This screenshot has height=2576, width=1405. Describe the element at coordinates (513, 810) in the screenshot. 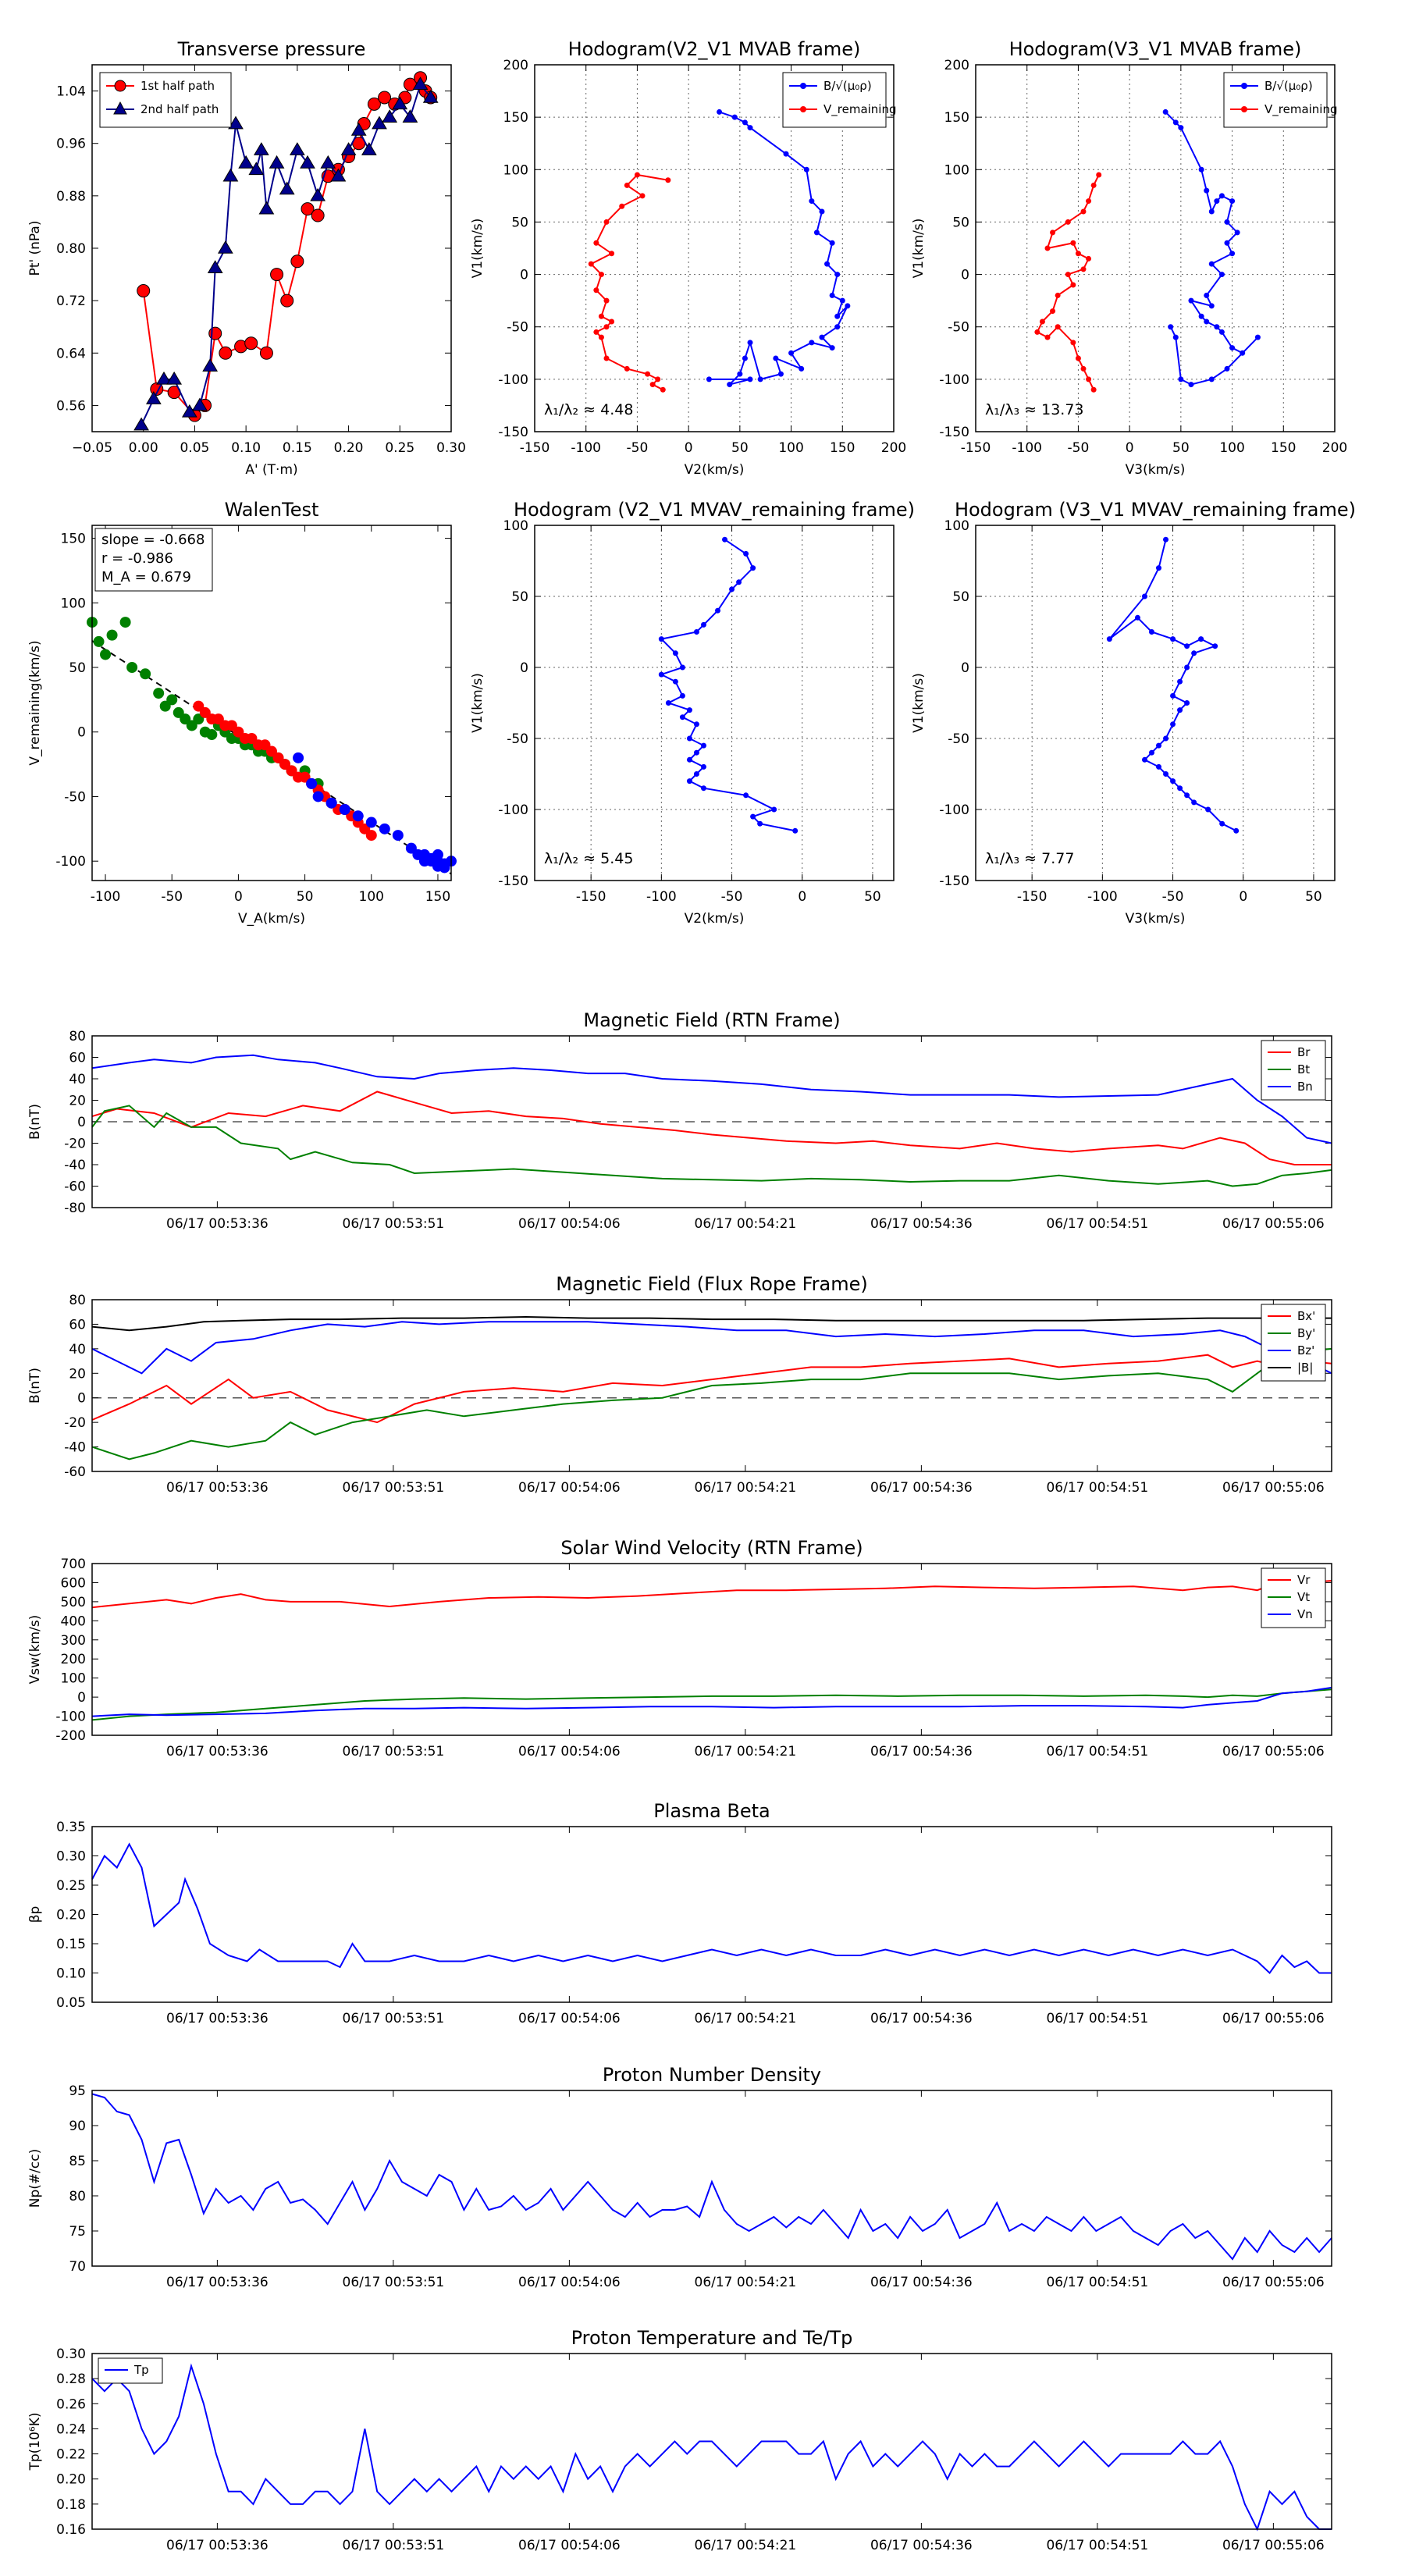

I see `y-tick-label: -100` at that location.